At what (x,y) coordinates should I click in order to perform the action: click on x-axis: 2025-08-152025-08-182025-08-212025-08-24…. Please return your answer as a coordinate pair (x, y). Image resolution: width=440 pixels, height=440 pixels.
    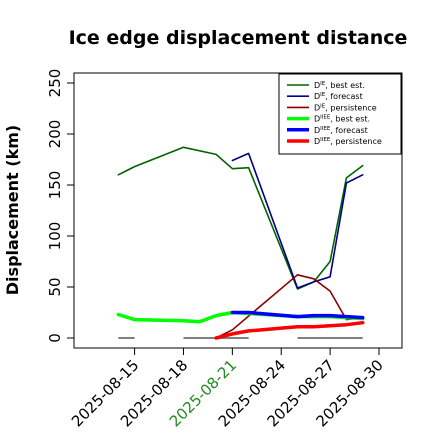
    Looking at the image, I should click on (227, 388).